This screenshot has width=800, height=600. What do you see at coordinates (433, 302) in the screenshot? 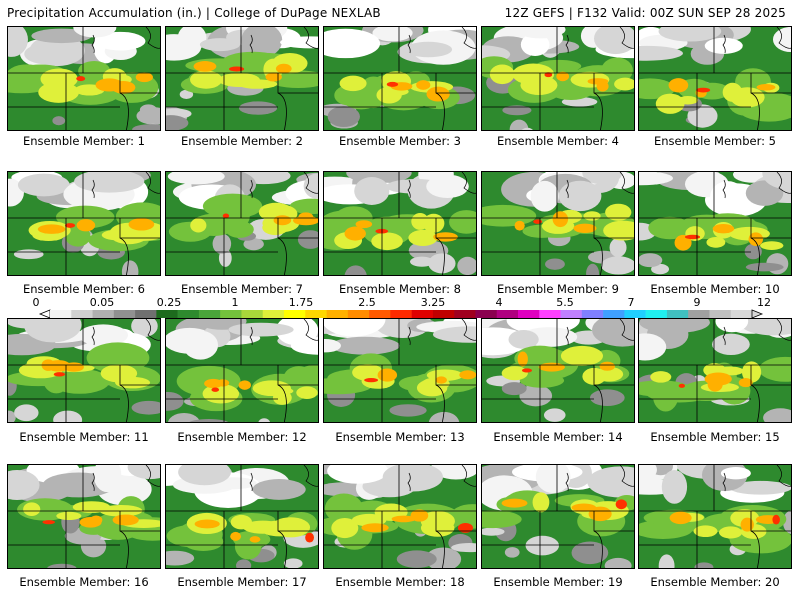
I see `colorbar-tick-label: 3.25` at bounding box center [433, 302].